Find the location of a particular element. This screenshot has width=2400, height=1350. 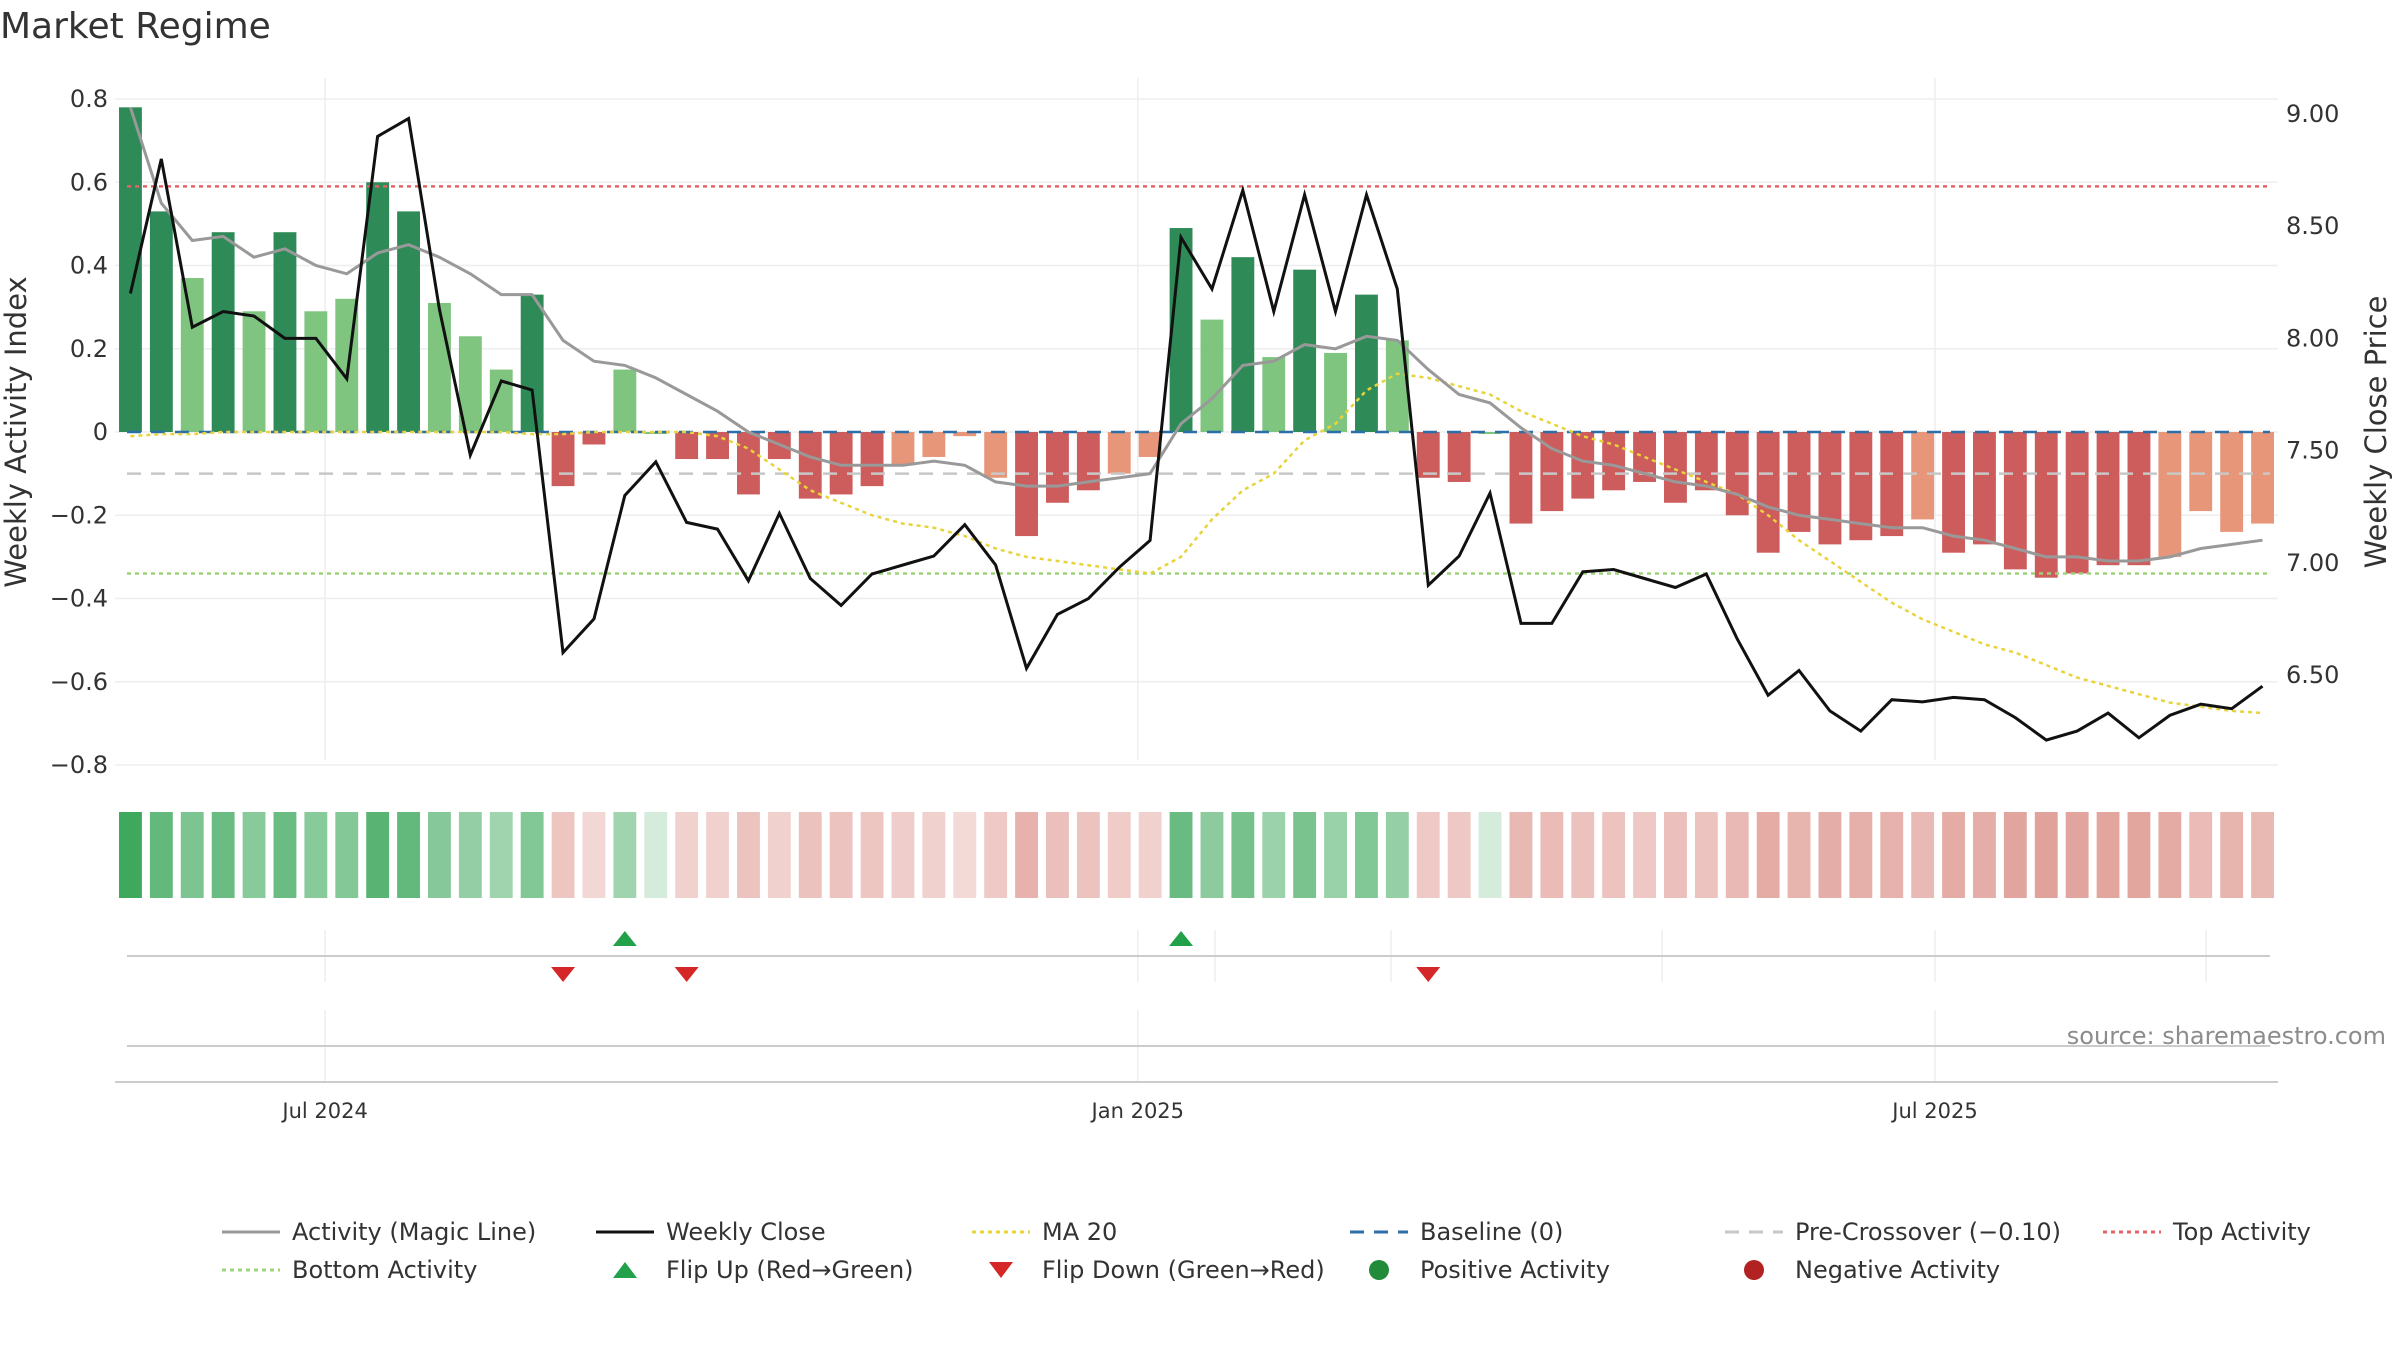

right-axis-tick-label: 7.50 is located at coordinates (2312, 451).